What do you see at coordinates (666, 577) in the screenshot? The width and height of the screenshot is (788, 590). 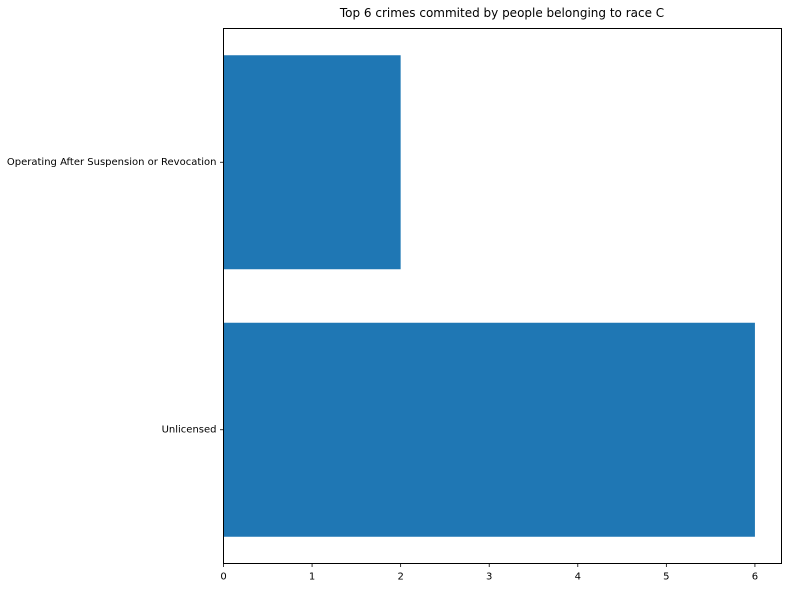 I see `x-tick-label-5: 5` at bounding box center [666, 577].